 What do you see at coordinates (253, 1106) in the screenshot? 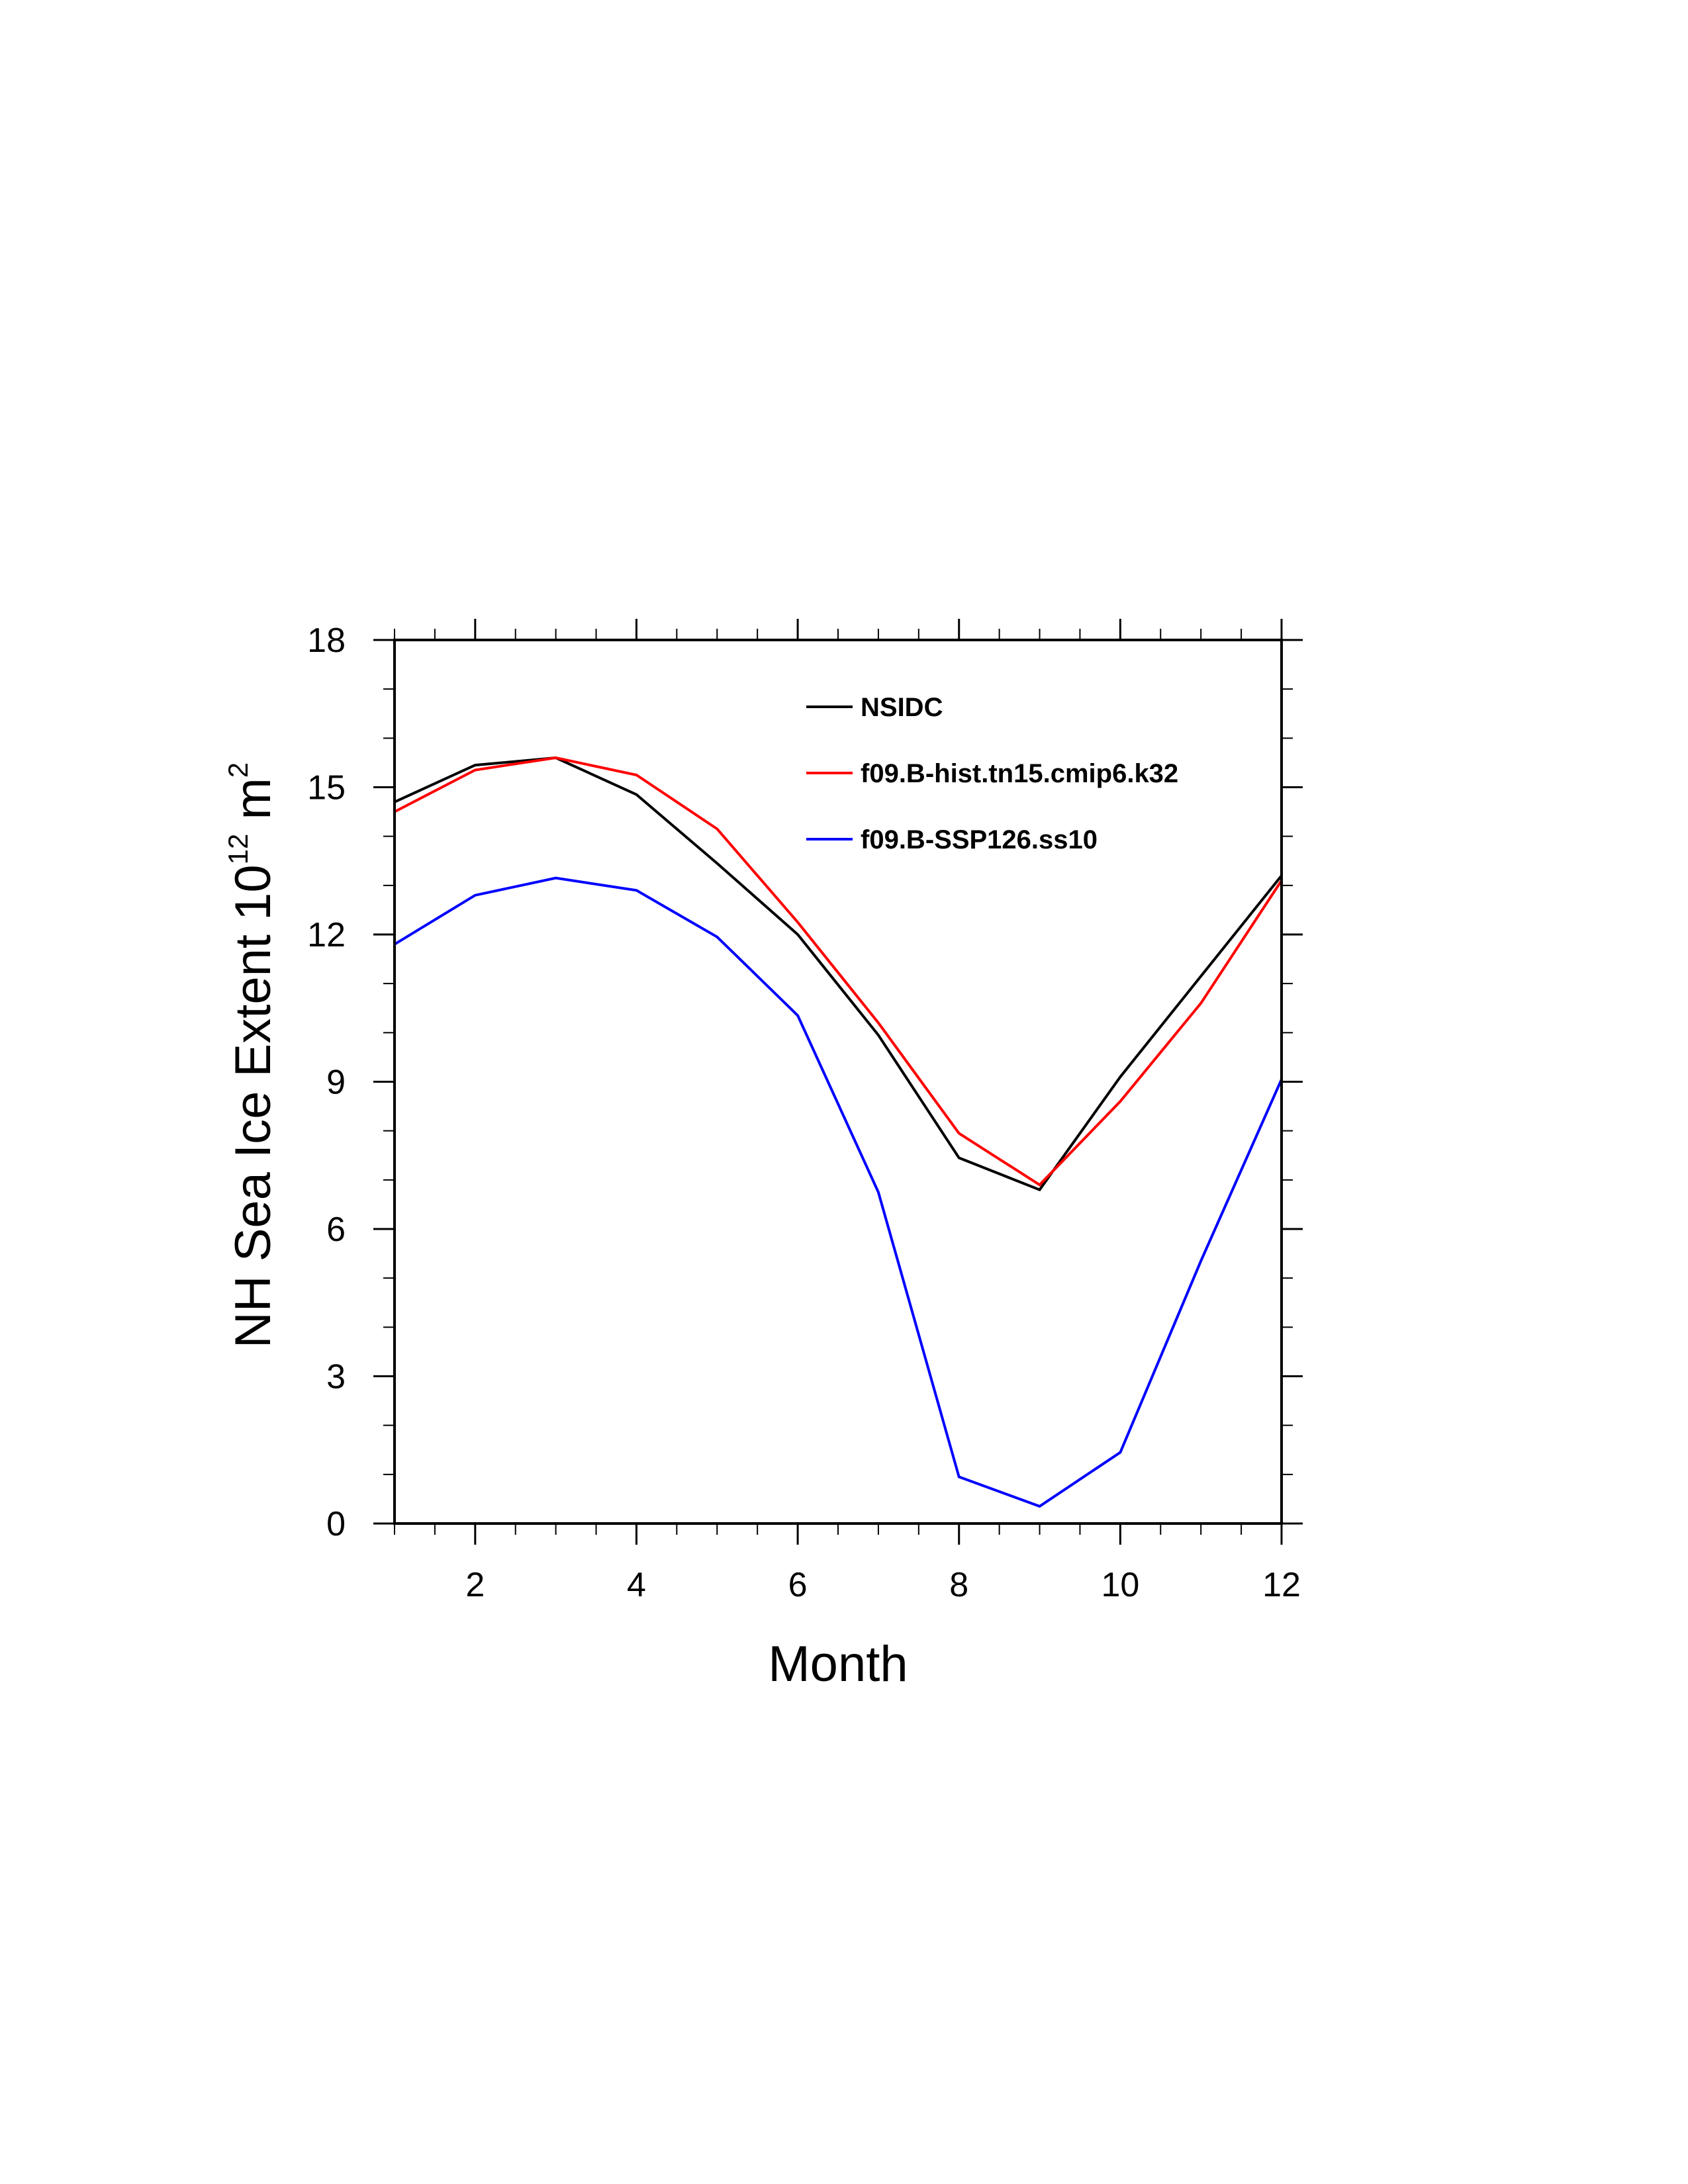
I see `y-axis-label-main: NH Sea Ice Extent 10` at bounding box center [253, 1106].